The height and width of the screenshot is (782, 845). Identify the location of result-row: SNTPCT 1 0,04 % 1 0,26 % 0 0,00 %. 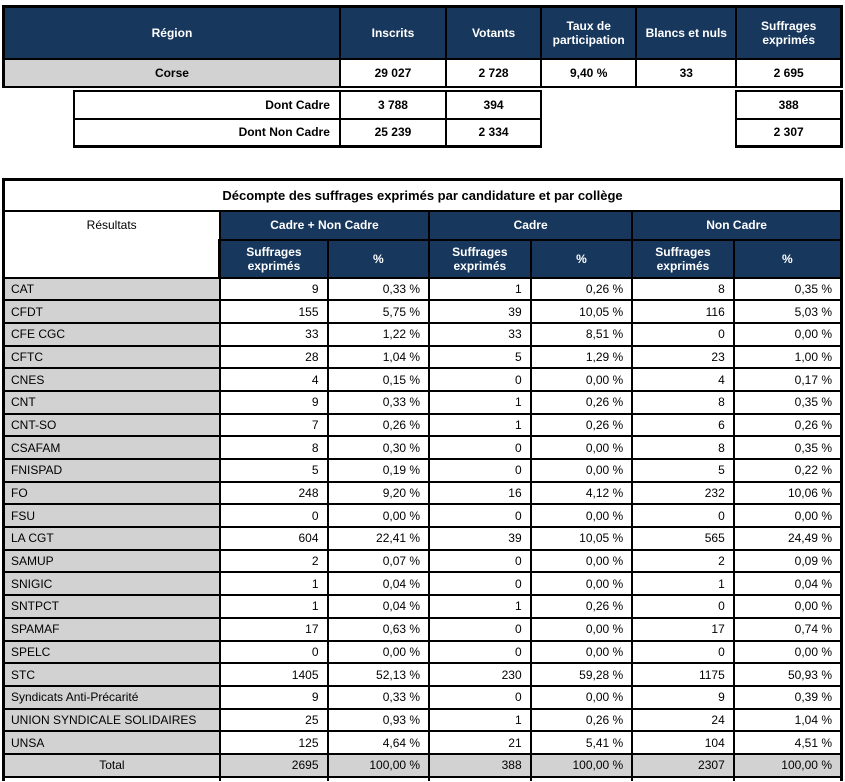
(422, 606).